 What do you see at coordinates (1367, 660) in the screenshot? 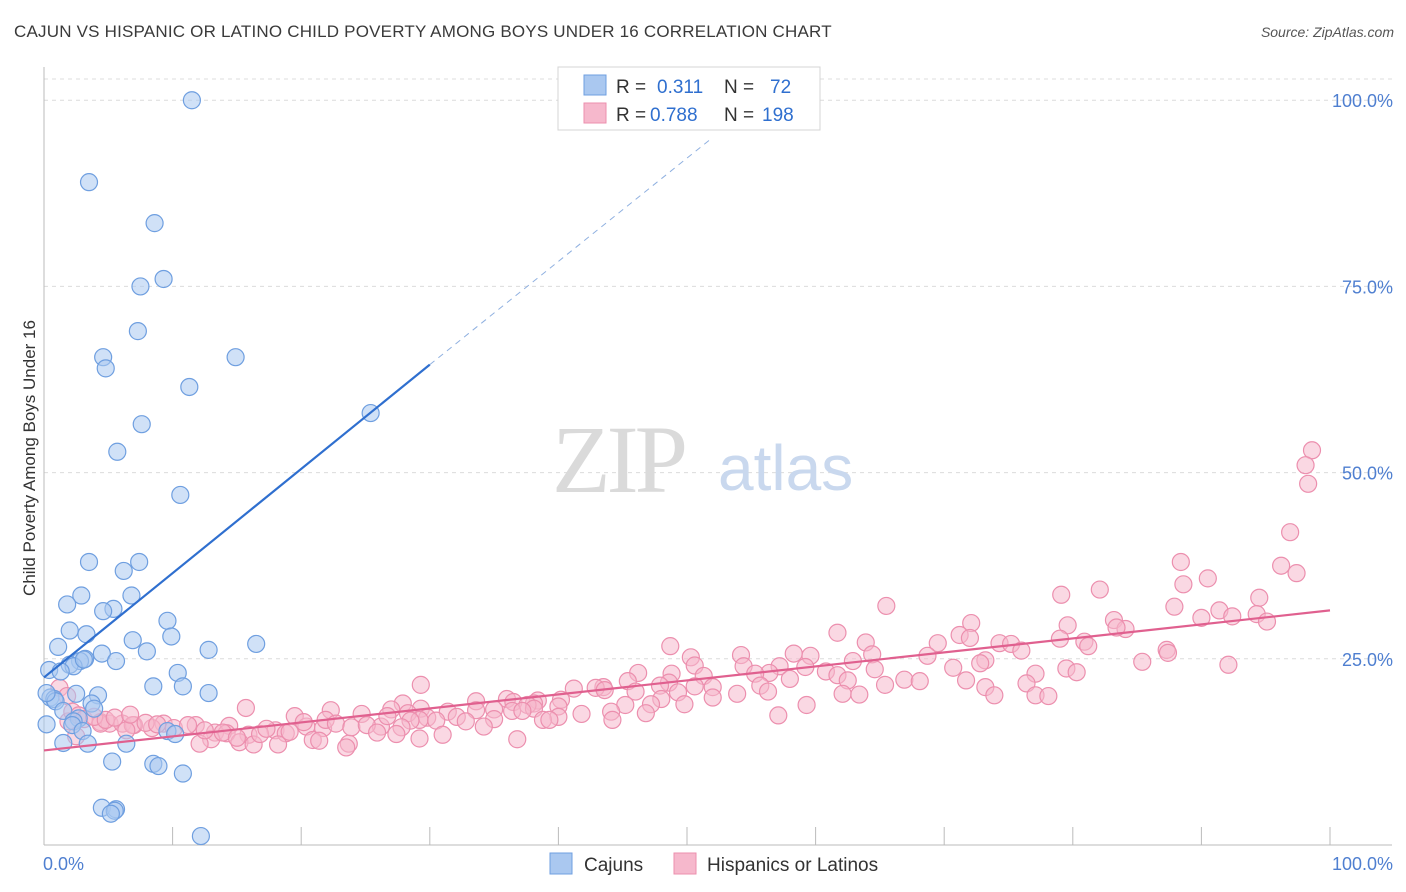
I see `y-tick-label: 25.0%` at bounding box center [1367, 660].